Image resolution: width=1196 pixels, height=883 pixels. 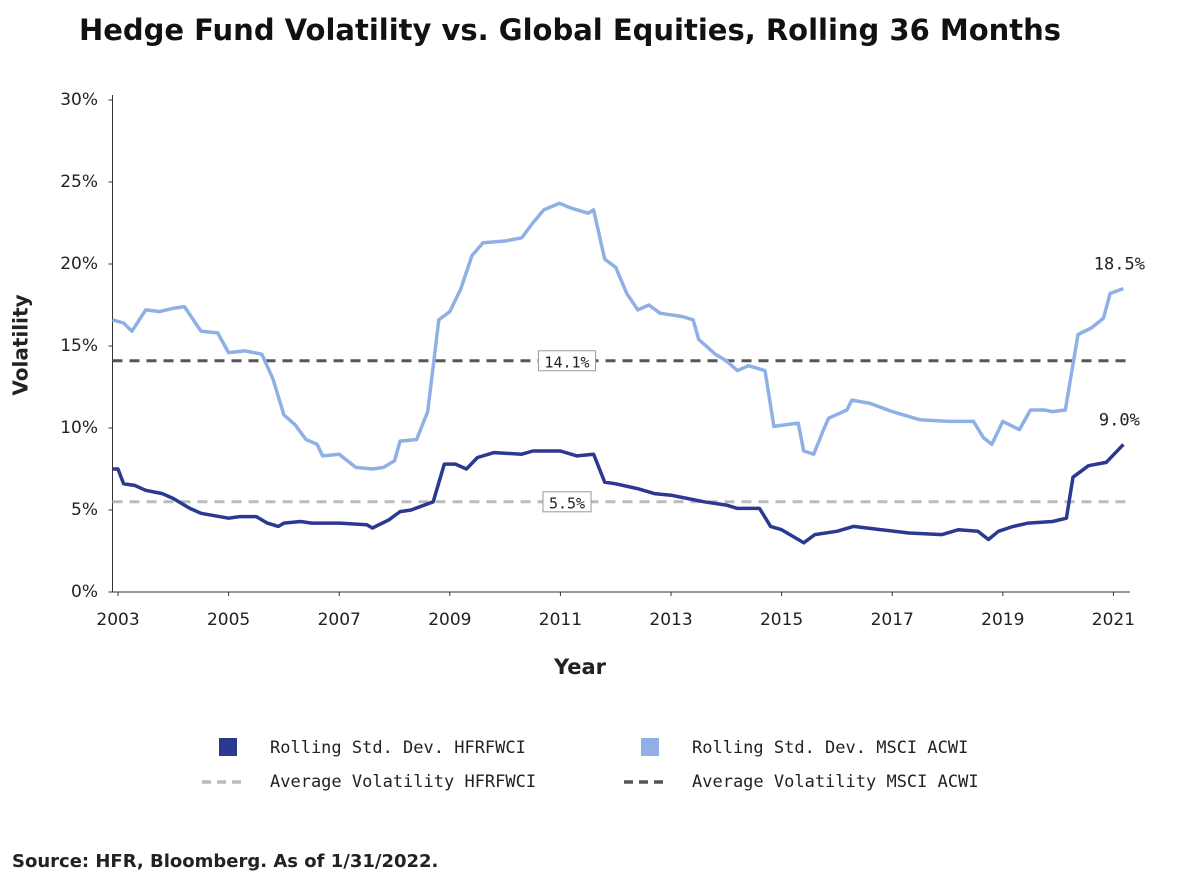 What do you see at coordinates (1119, 265) in the screenshot?
I see `end-label: 18.5%` at bounding box center [1119, 265].